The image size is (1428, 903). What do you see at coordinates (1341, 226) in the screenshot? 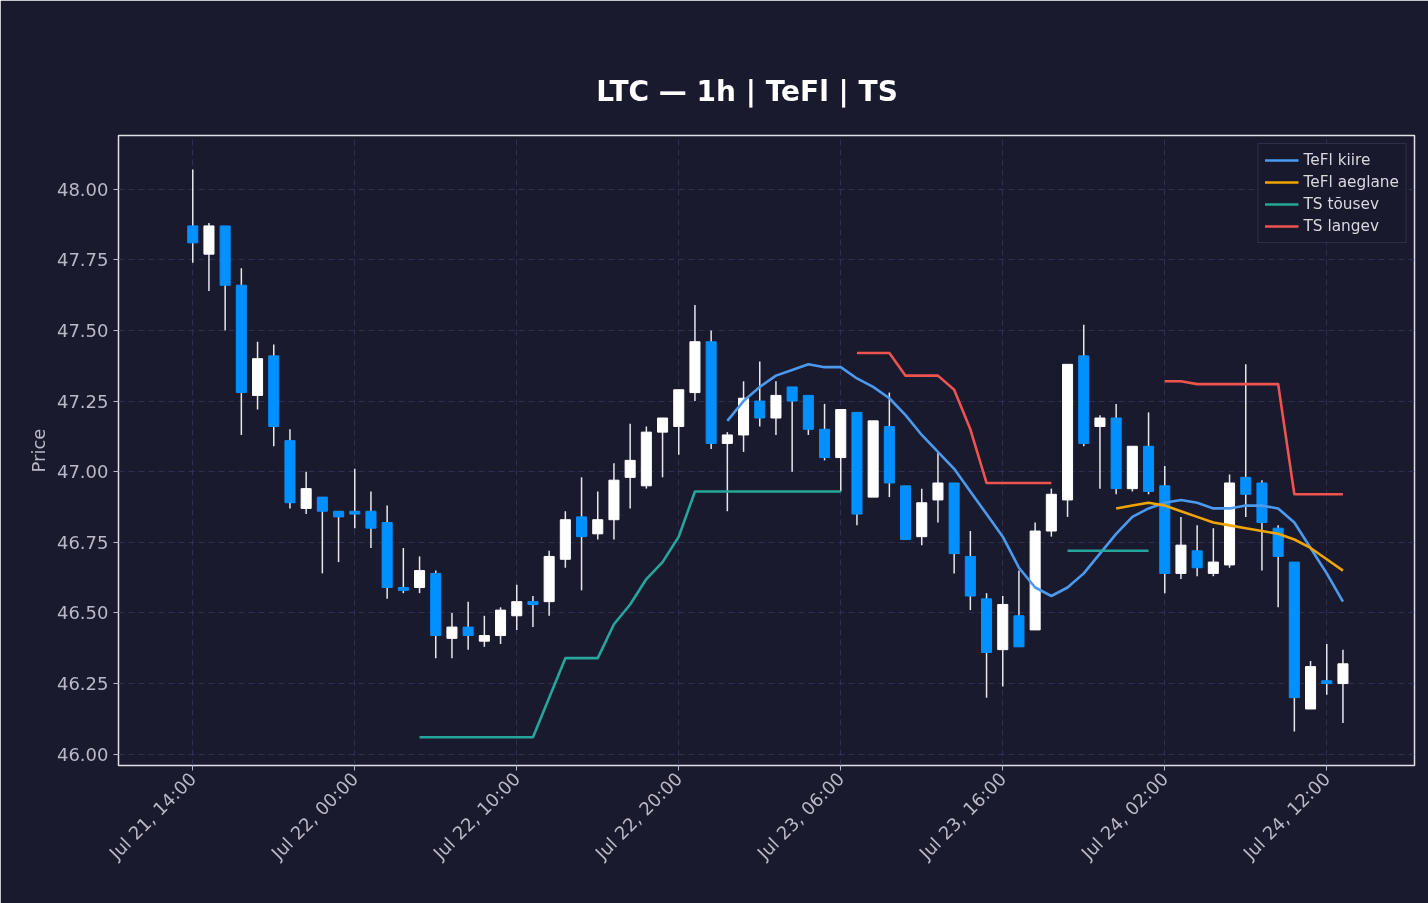
I see `legend-label: TS langev` at bounding box center [1341, 226].